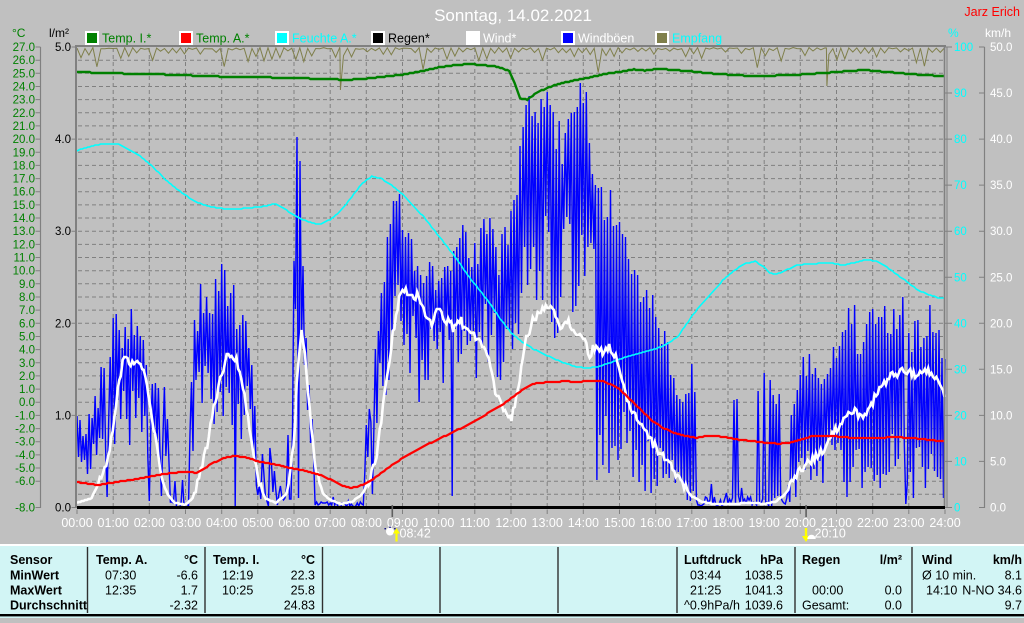 The width and height of the screenshot is (1024, 623). Describe the element at coordinates (27, 364) in the screenshot. I see `svg-text: 3.0` at that location.